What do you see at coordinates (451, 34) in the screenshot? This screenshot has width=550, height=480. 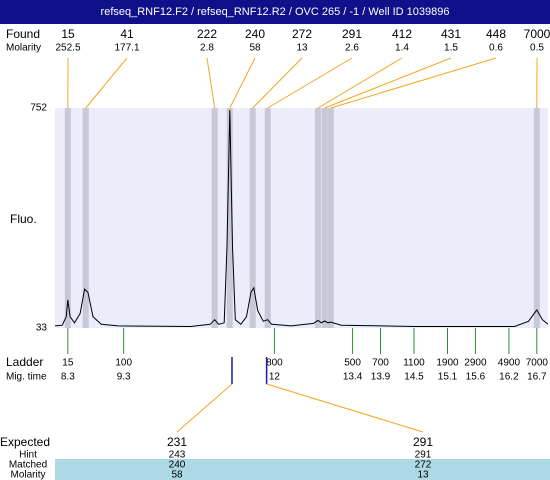 I see `found-size: 431` at bounding box center [451, 34].